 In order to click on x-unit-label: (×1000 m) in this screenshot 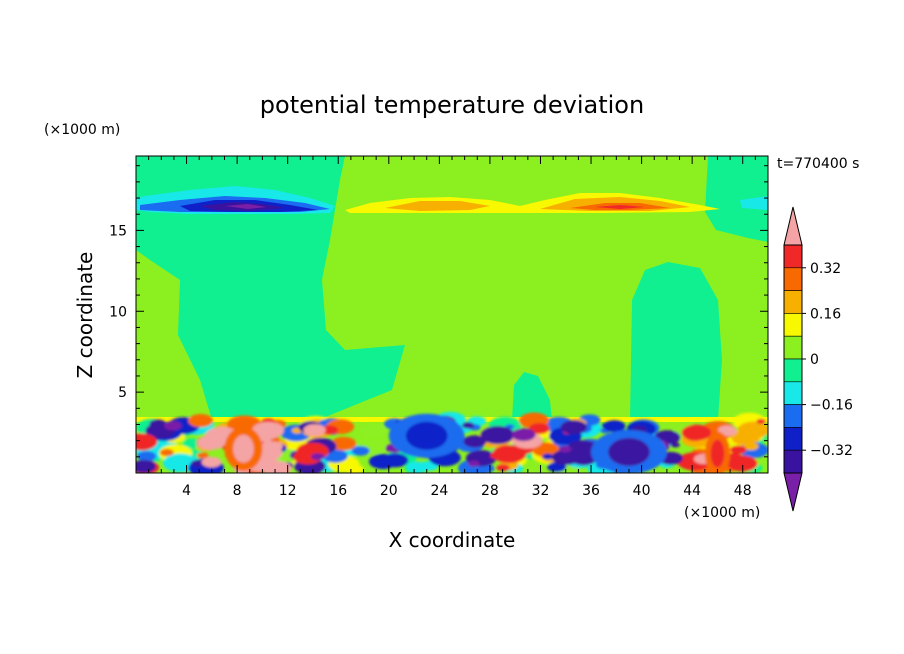, I will do `click(722, 513)`.